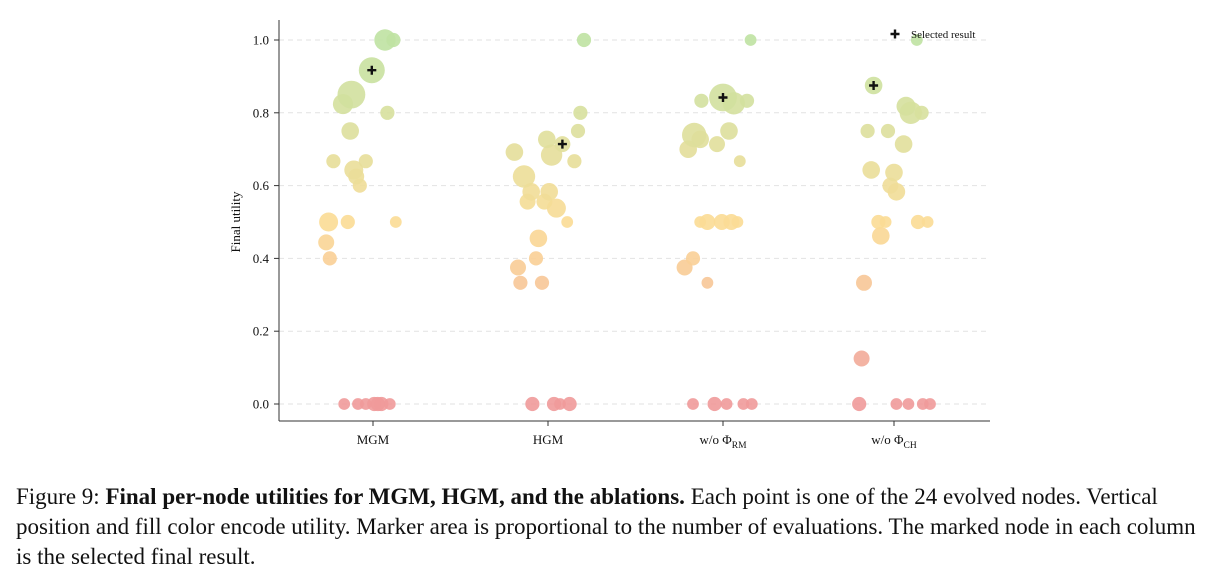  Describe the element at coordinates (894, 441) in the screenshot. I see `x-tick-label: w/o ΦCH` at that location.